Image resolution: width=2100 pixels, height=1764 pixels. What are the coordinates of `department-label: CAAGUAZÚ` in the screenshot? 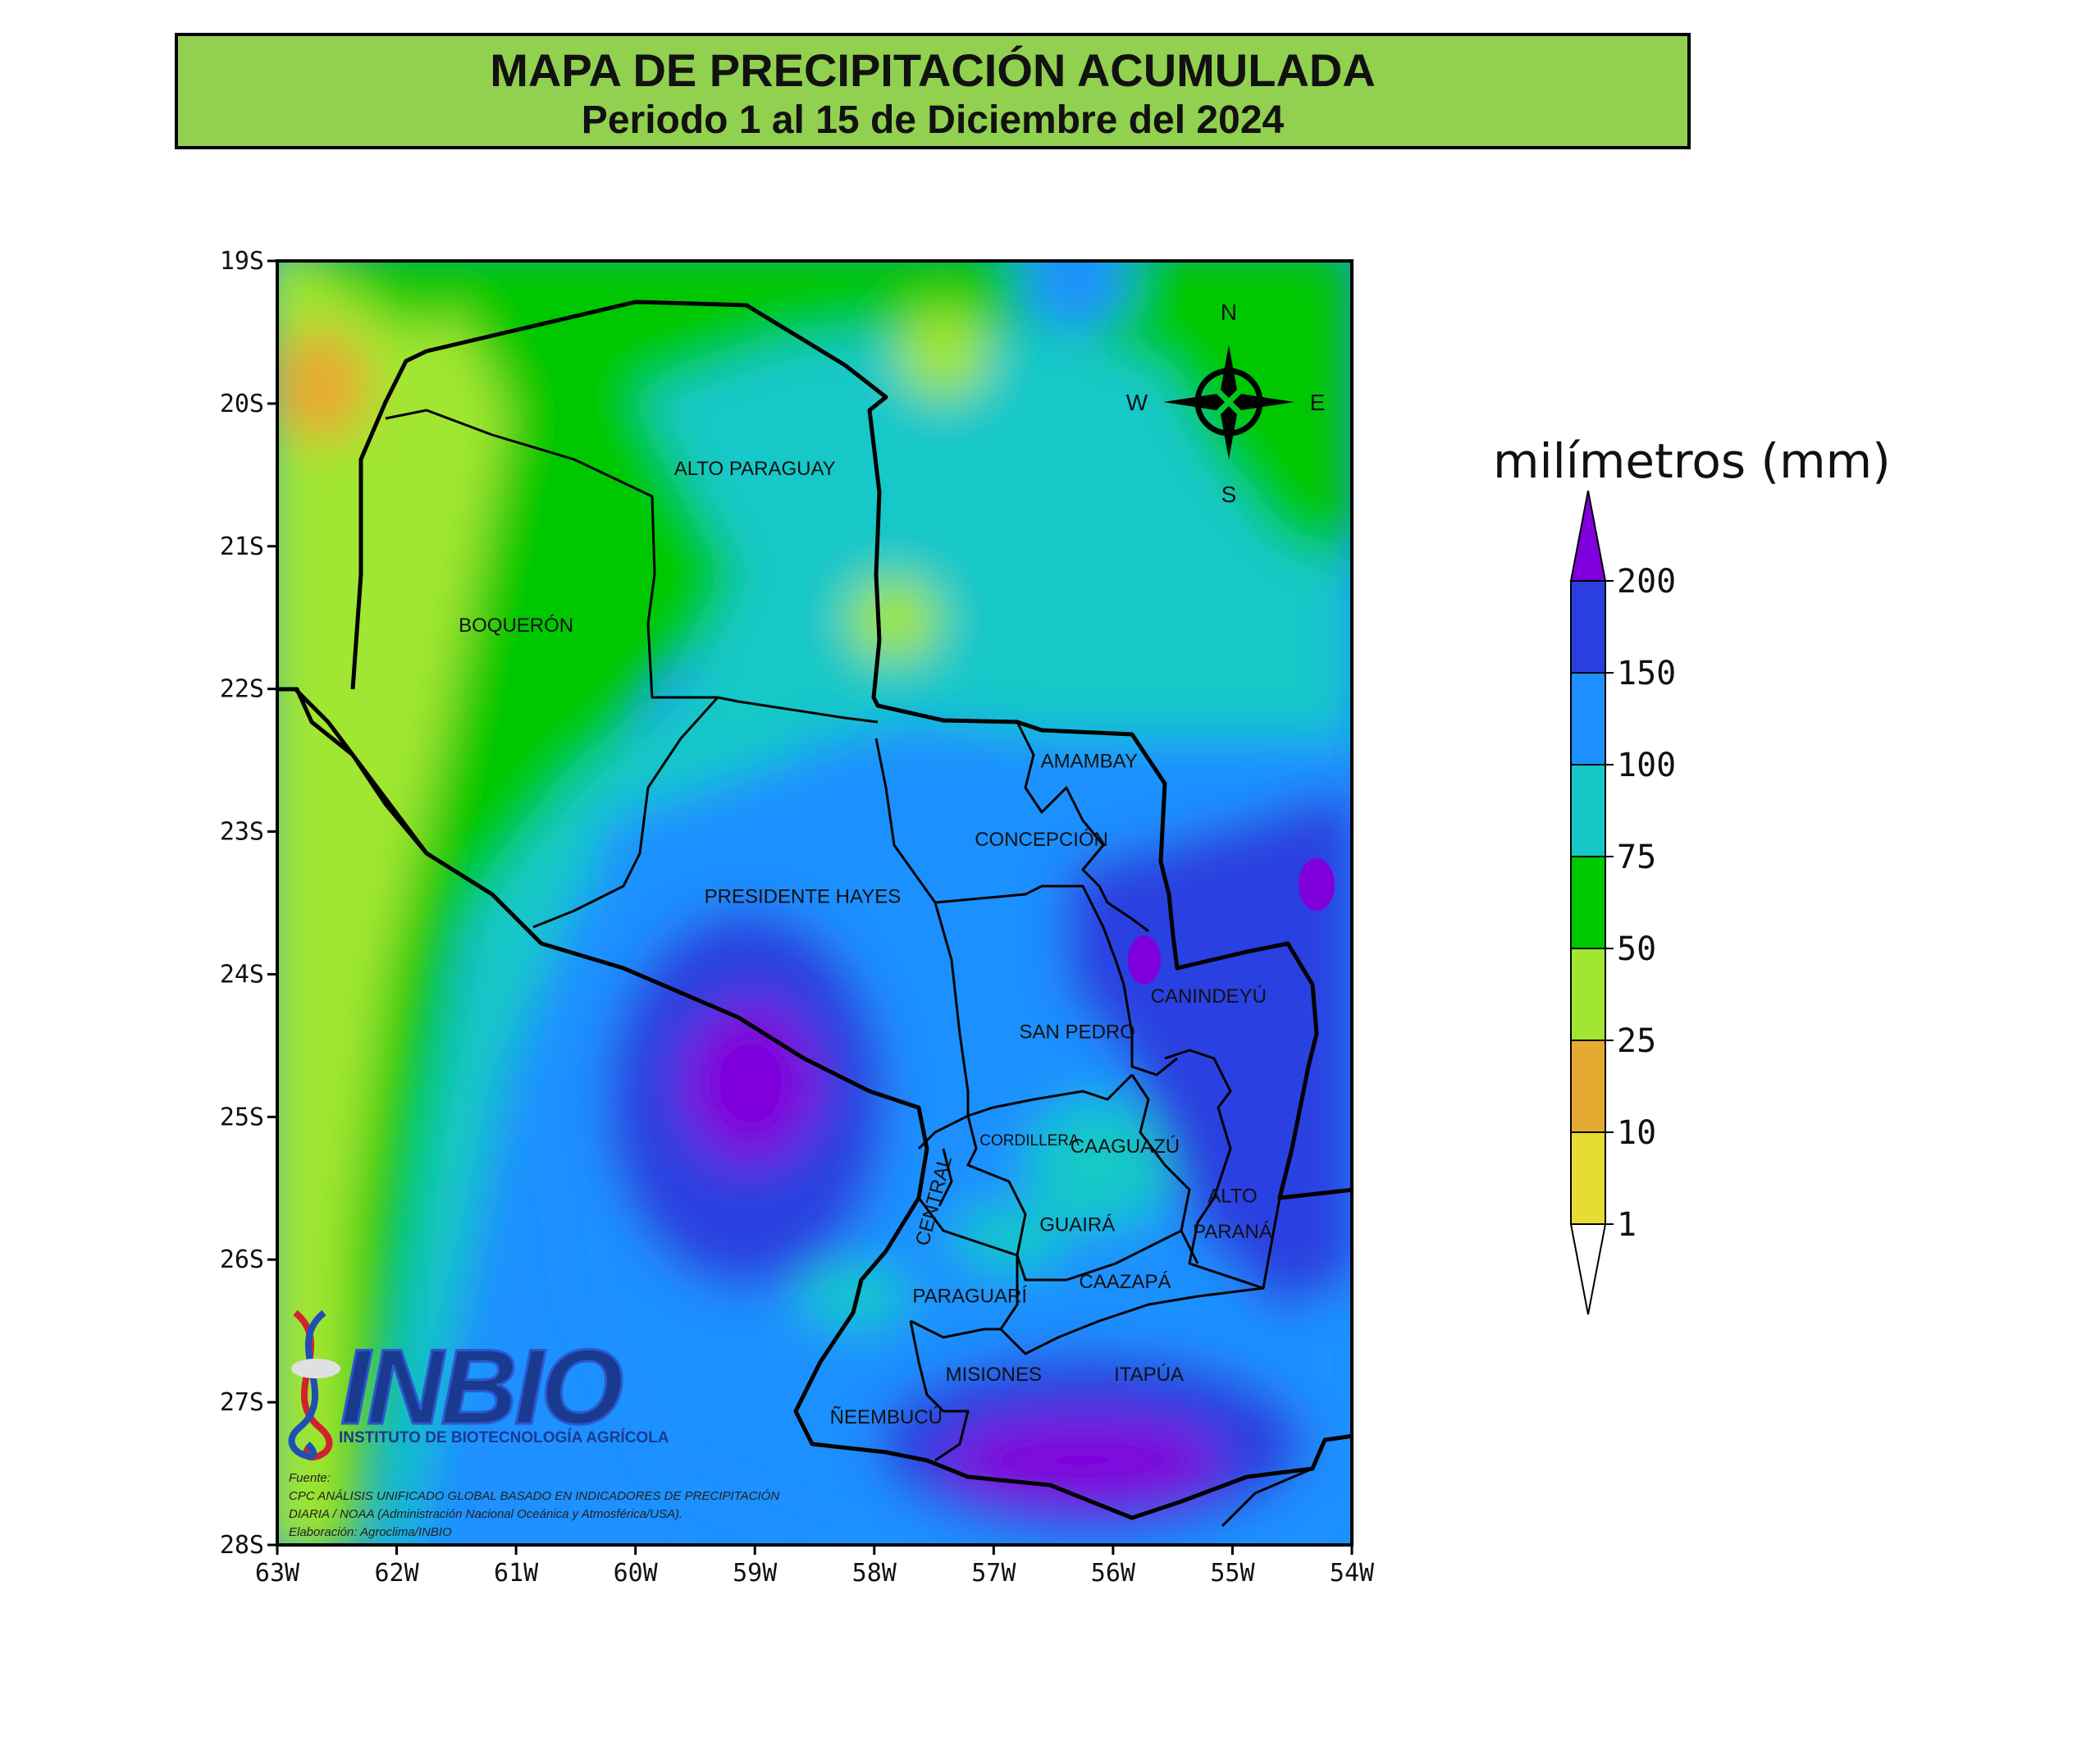 It's located at (1125, 1147).